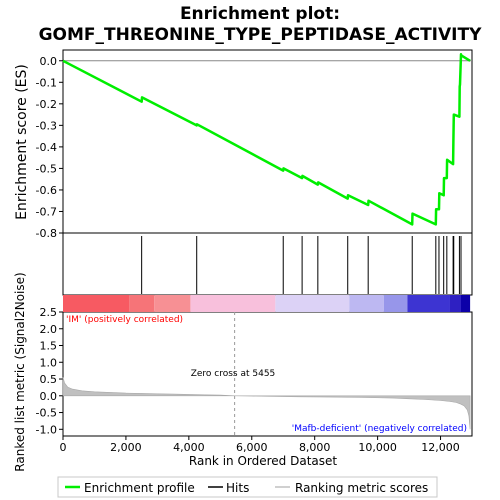 This screenshot has height=500, width=500. What do you see at coordinates (46, 104) in the screenshot?
I see `es-y-tick-label: -0.2` at bounding box center [46, 104].